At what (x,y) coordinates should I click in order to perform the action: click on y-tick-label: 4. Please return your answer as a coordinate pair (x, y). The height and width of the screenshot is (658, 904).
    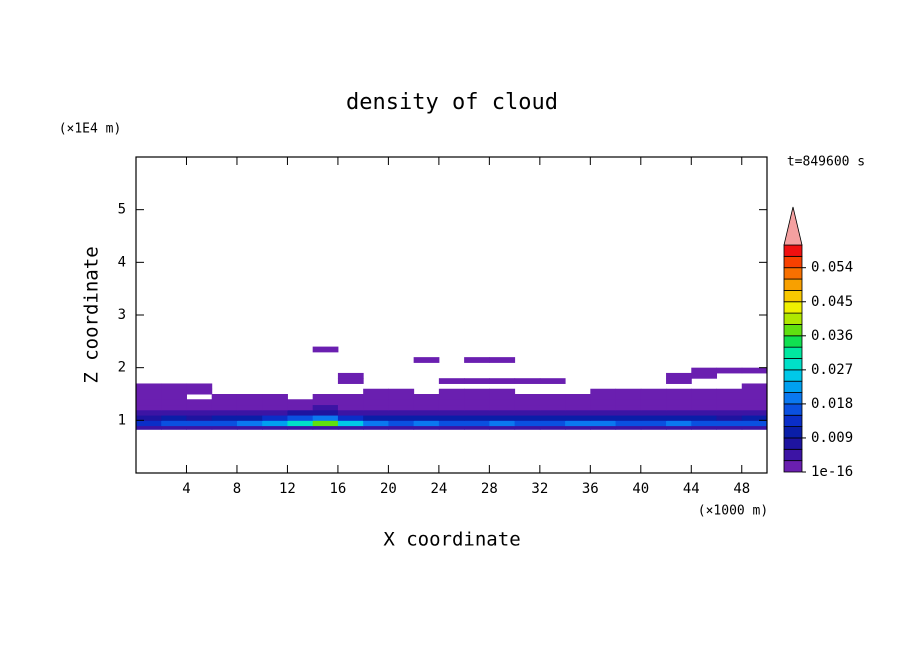
    Looking at the image, I should click on (122, 262).